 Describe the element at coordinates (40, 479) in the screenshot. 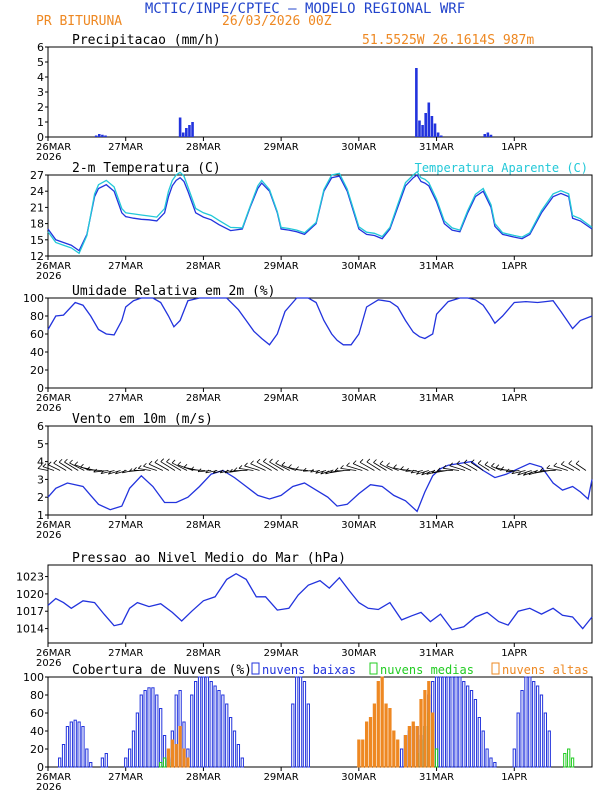

I see `y-tick-label: 3` at that location.